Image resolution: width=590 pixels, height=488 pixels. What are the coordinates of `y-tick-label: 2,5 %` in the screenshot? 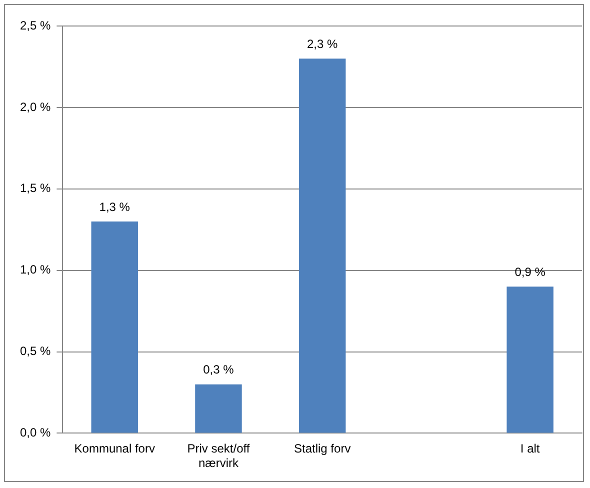 It's located at (36, 25).